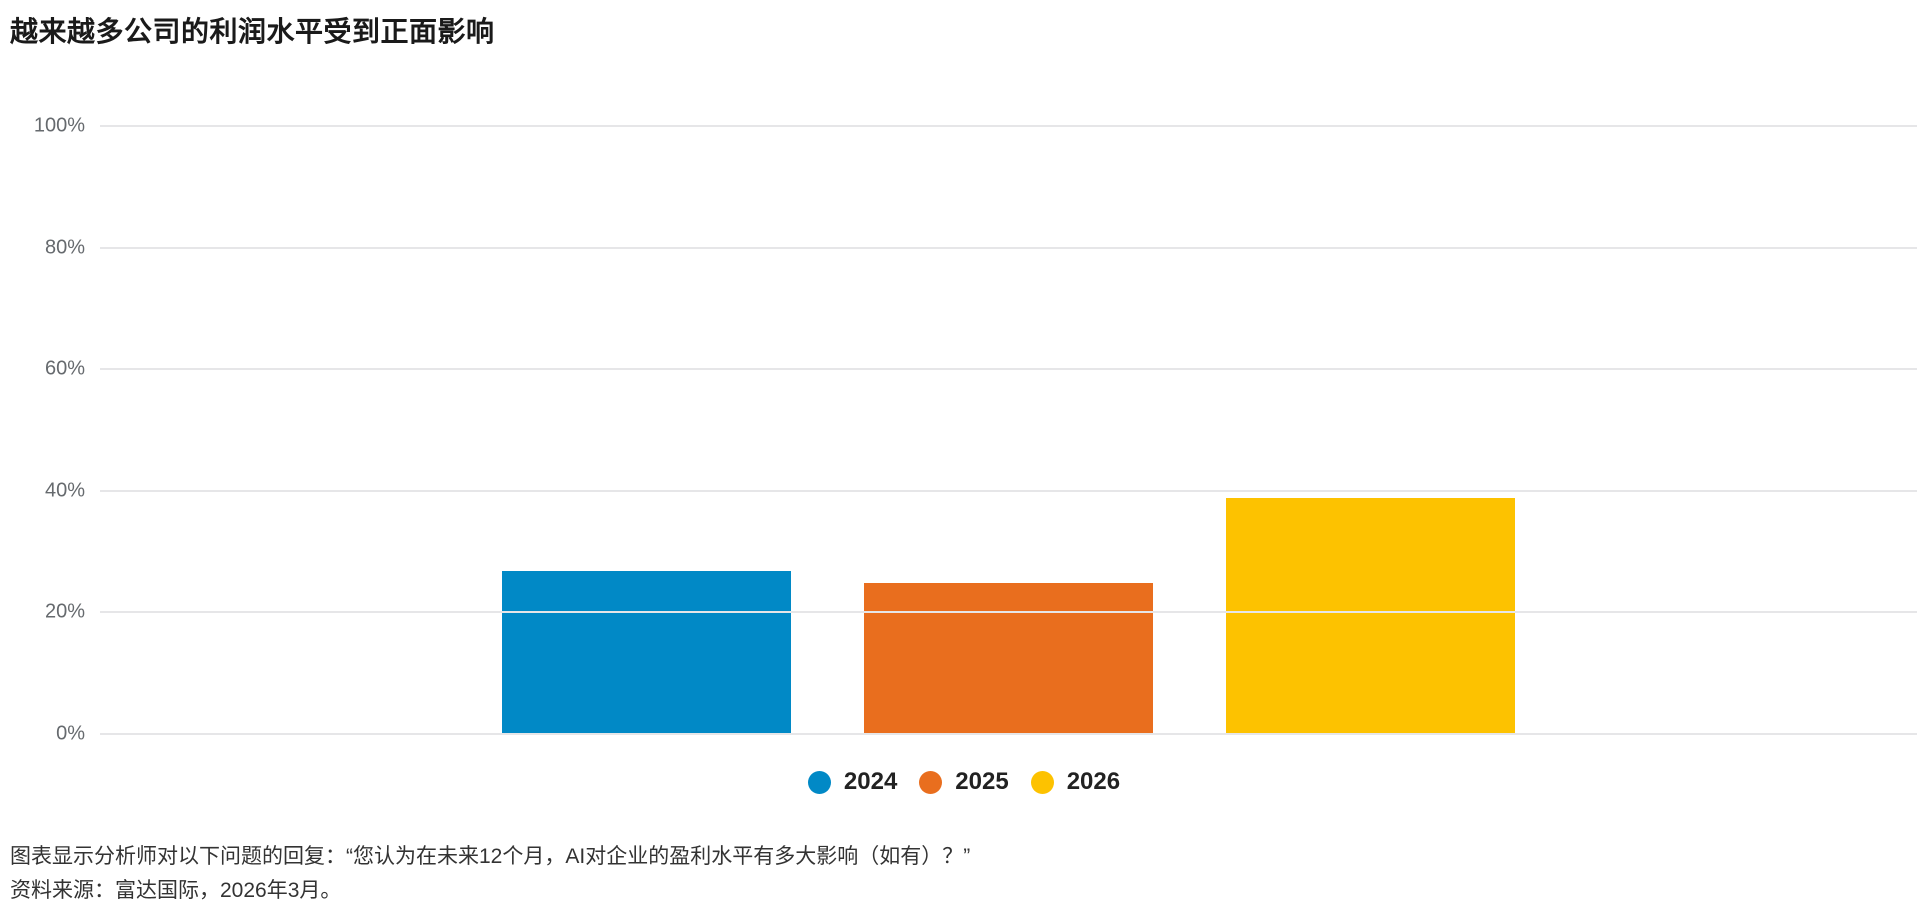 This screenshot has width=1928, height=923. What do you see at coordinates (1008, 369) in the screenshot?
I see `gridline-60pct` at bounding box center [1008, 369].